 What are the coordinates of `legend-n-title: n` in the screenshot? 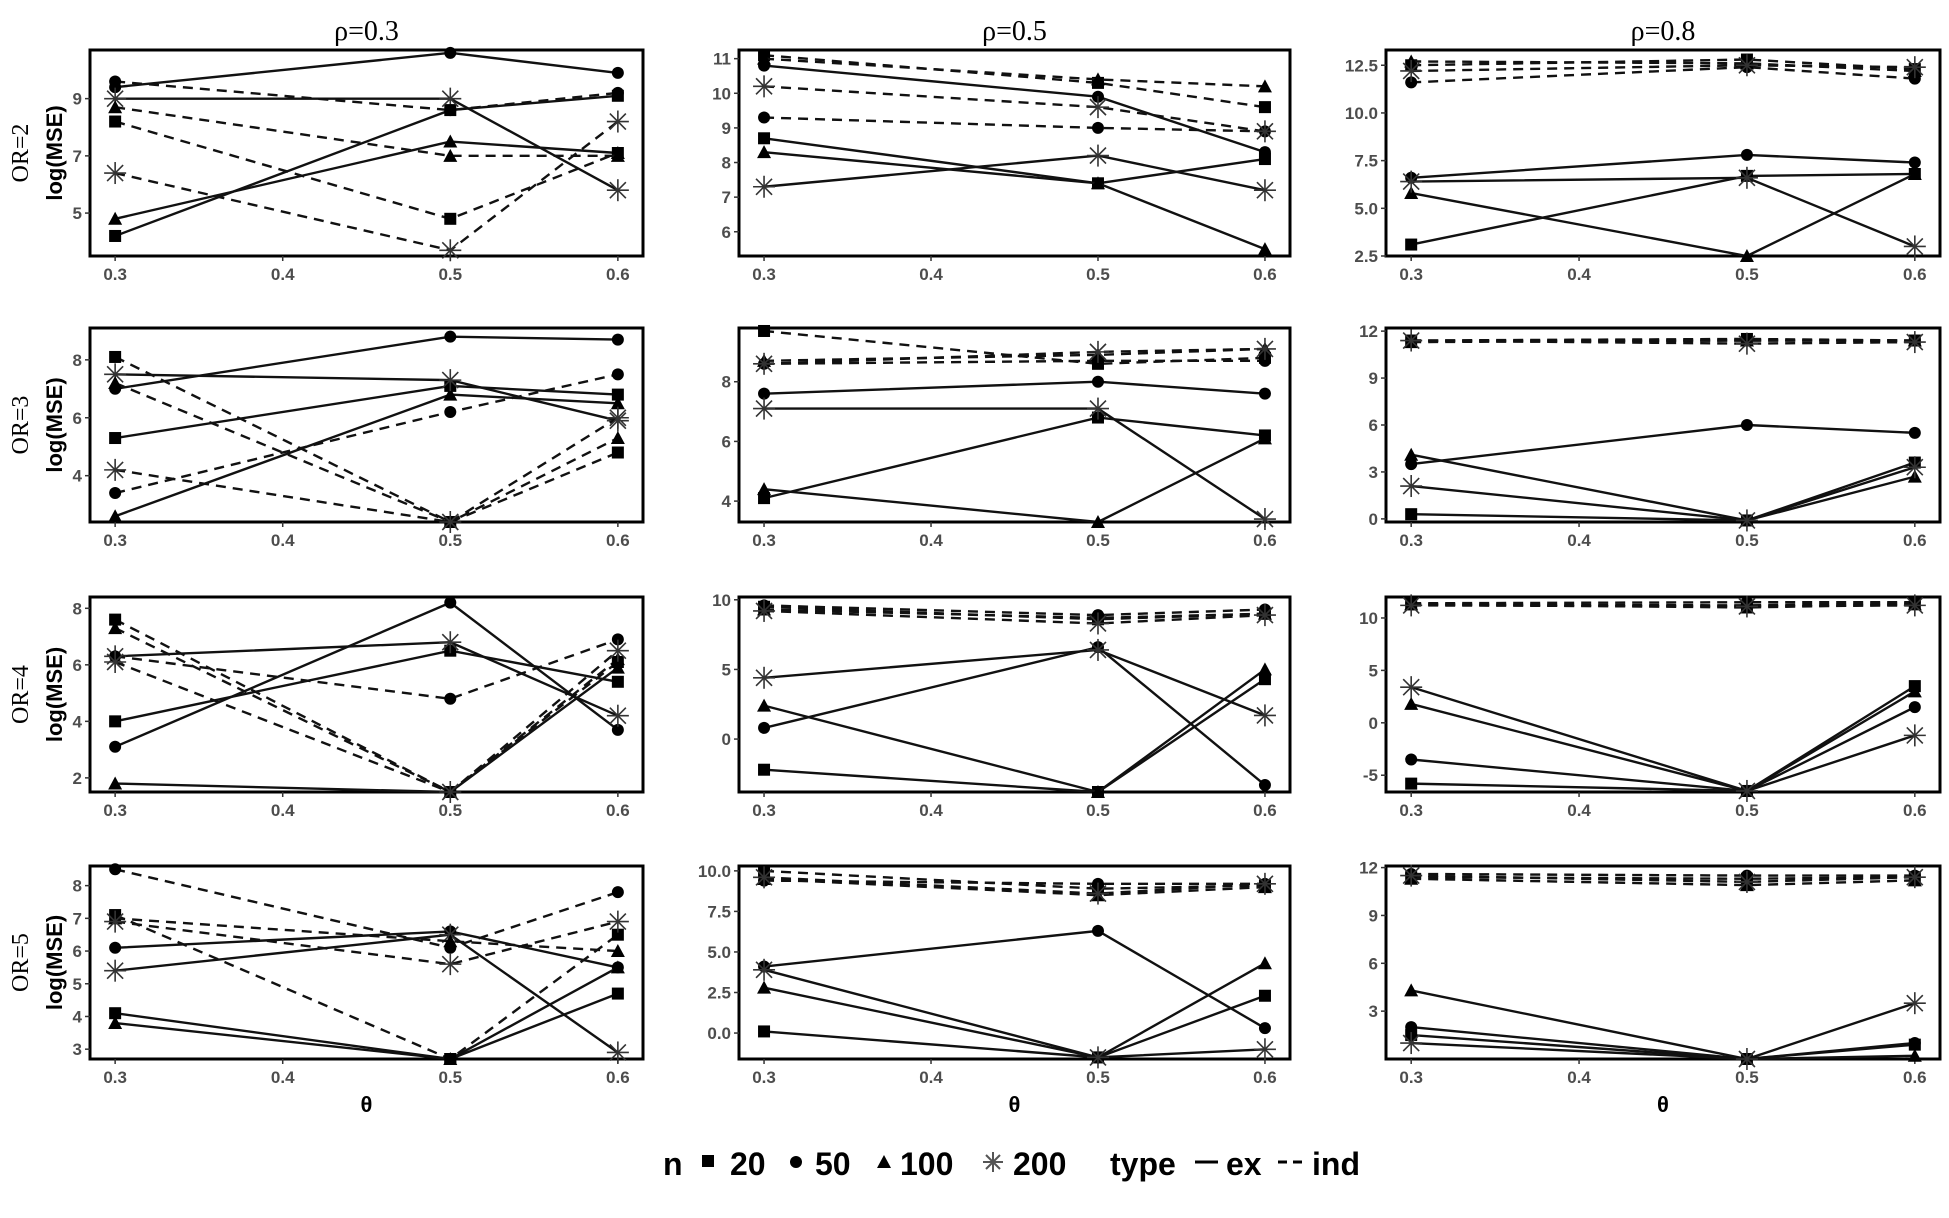 It's located at (673, 1164).